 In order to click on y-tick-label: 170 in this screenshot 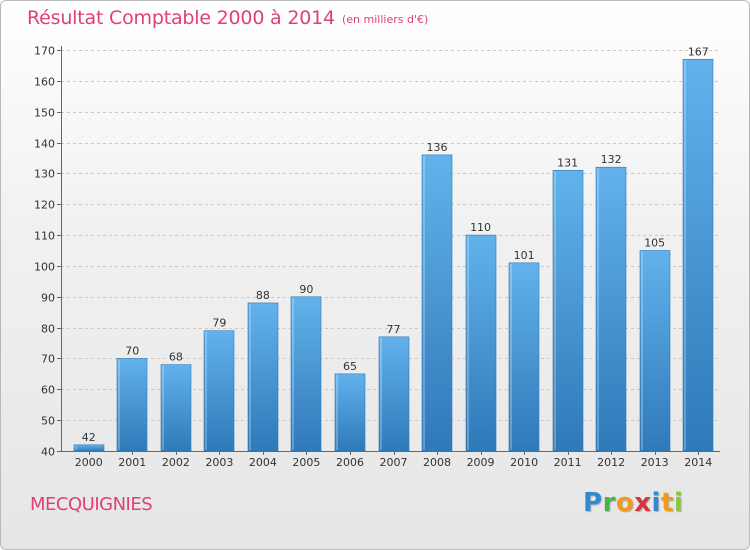, I will do `click(44, 51)`.